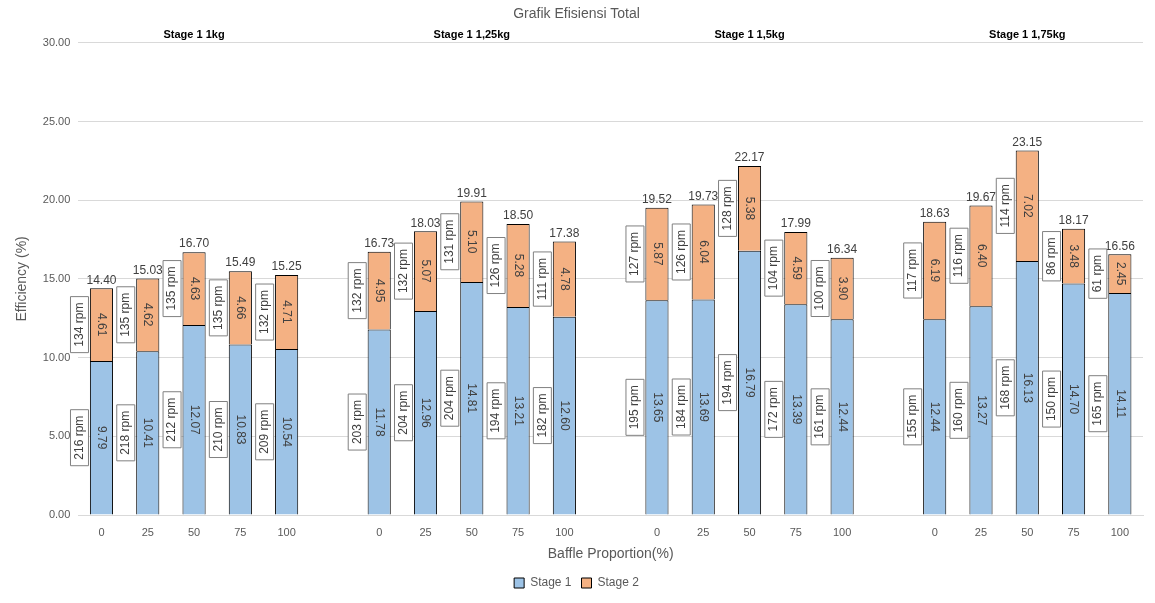 The height and width of the screenshot is (603, 1155). Describe the element at coordinates (240, 262) in the screenshot. I see `total-label: 15.49` at that location.